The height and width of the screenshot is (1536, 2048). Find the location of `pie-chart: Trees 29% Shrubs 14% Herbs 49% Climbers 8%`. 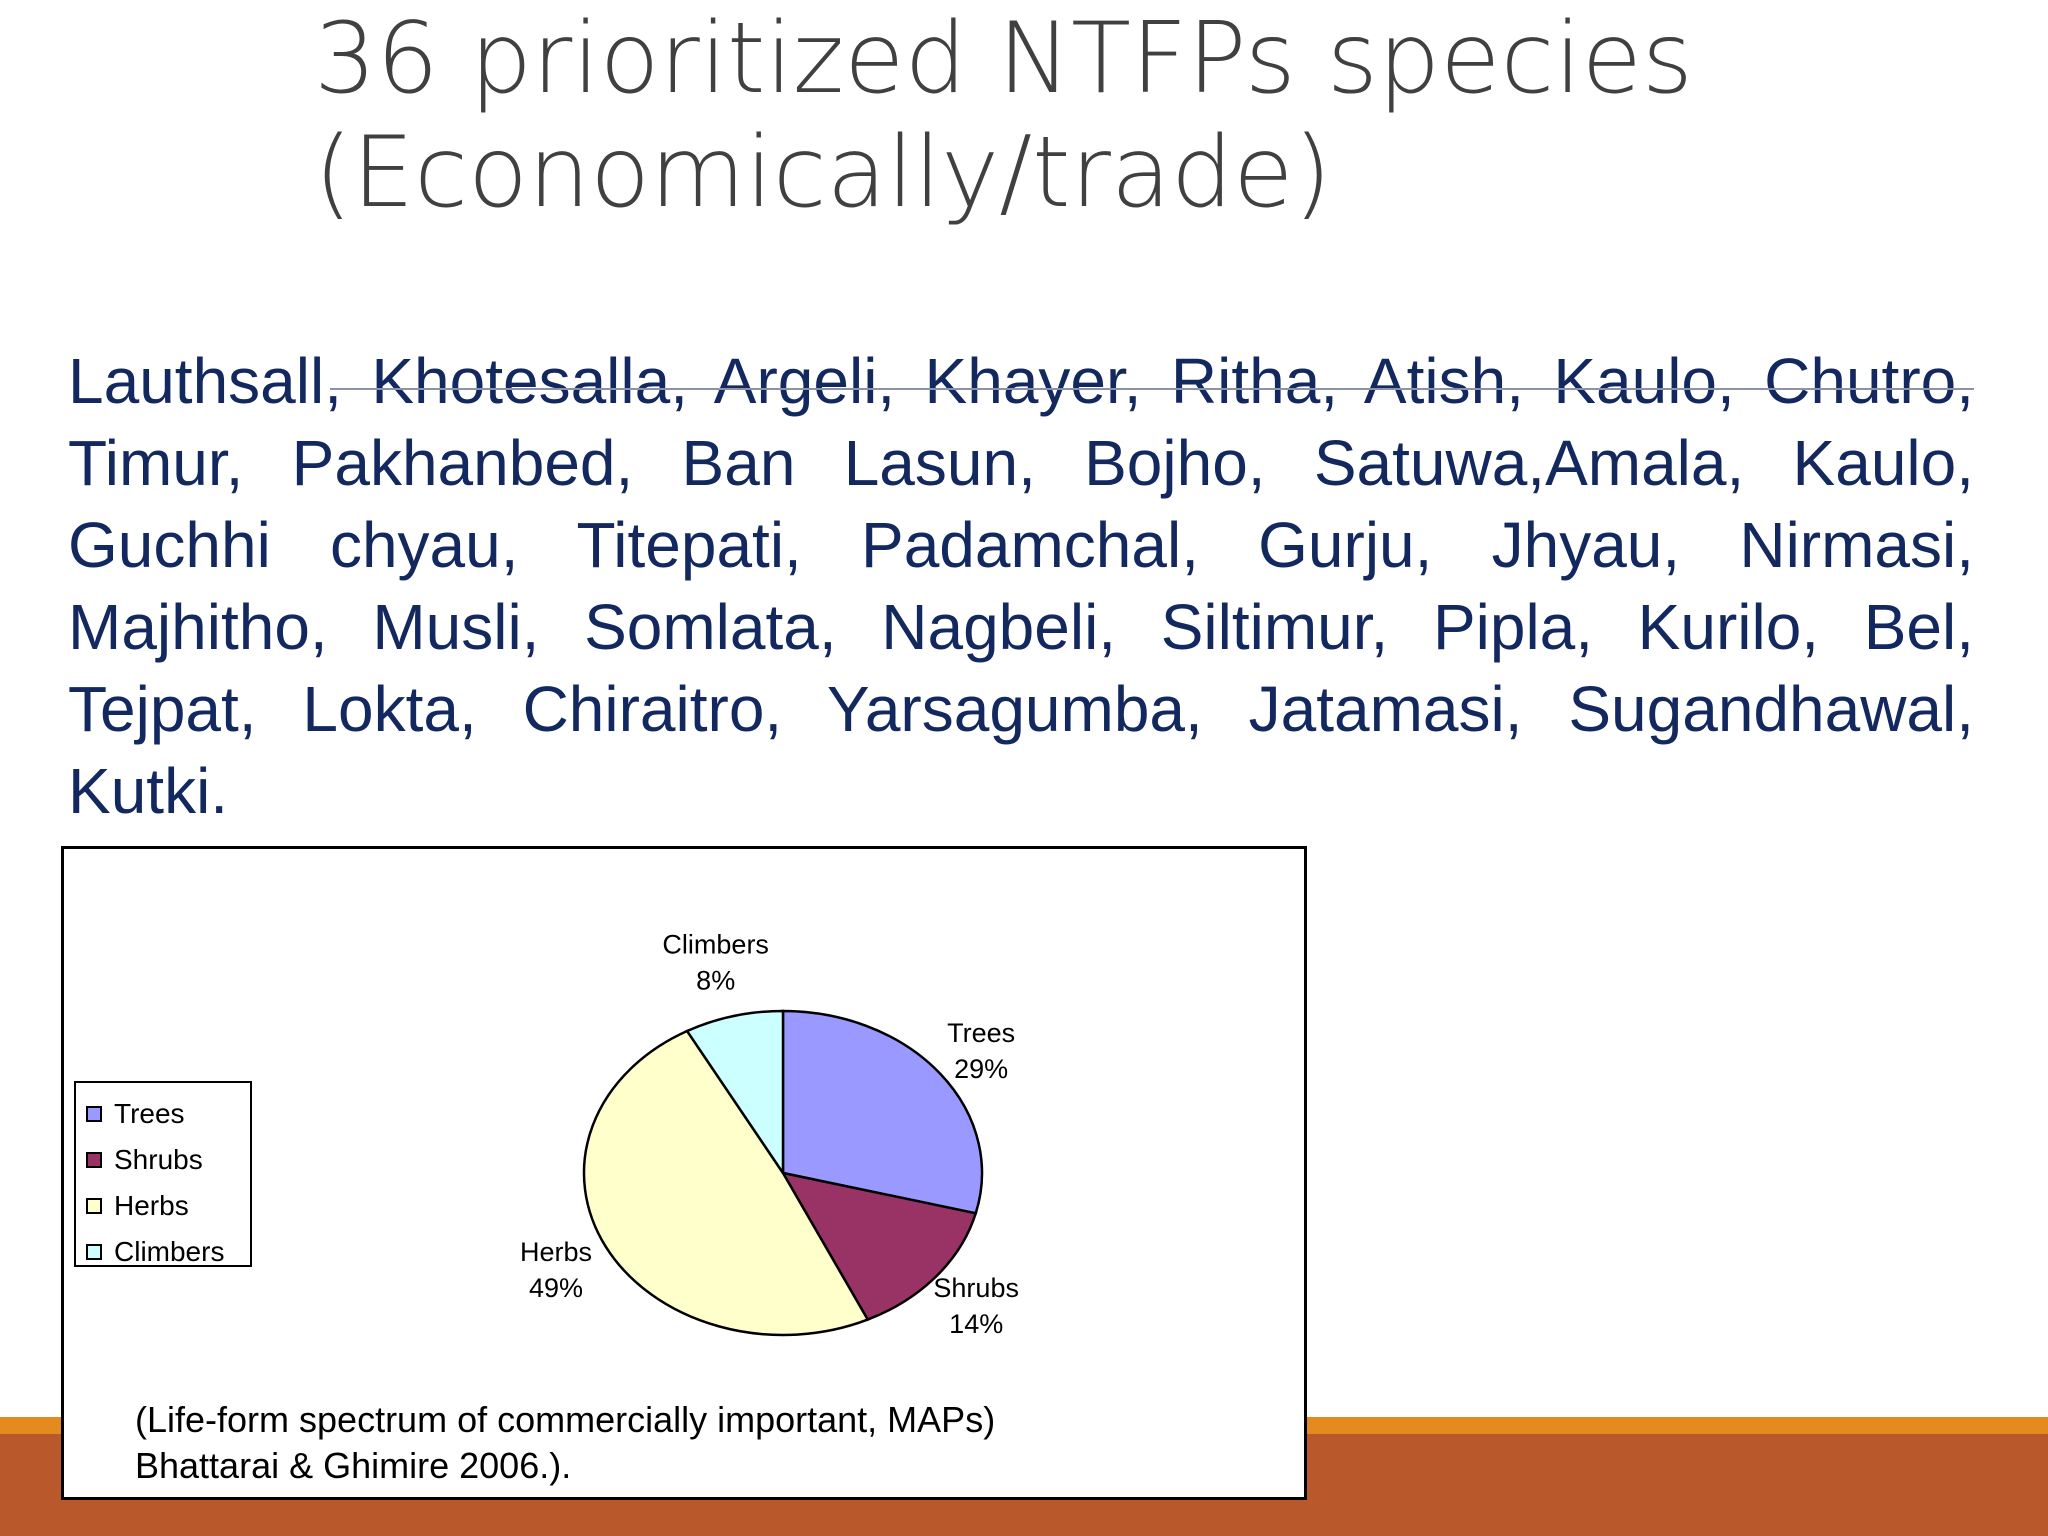

pie-chart: Trees 29% Shrubs 14% Herbs 49% Climbers 8% is located at coordinates (769, 1135).